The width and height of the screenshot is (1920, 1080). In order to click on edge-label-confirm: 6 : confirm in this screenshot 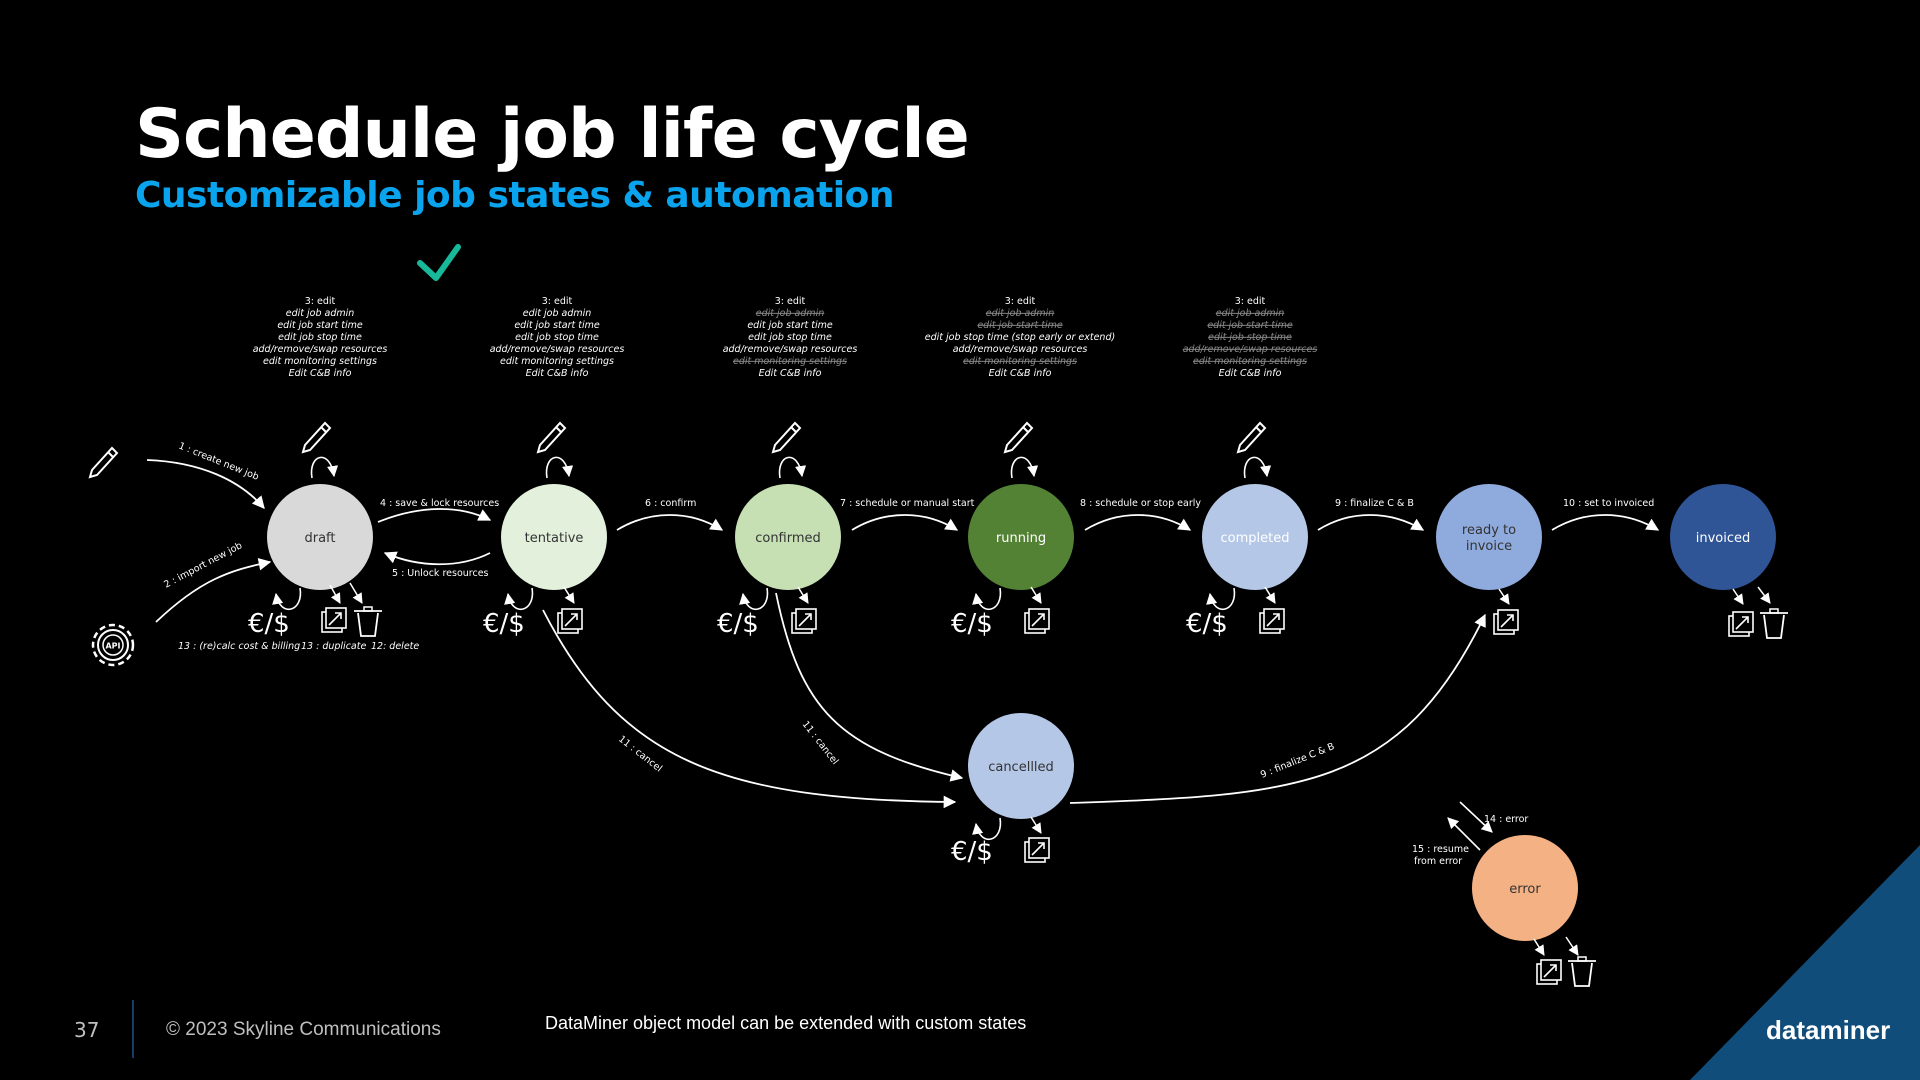, I will do `click(670, 503)`.